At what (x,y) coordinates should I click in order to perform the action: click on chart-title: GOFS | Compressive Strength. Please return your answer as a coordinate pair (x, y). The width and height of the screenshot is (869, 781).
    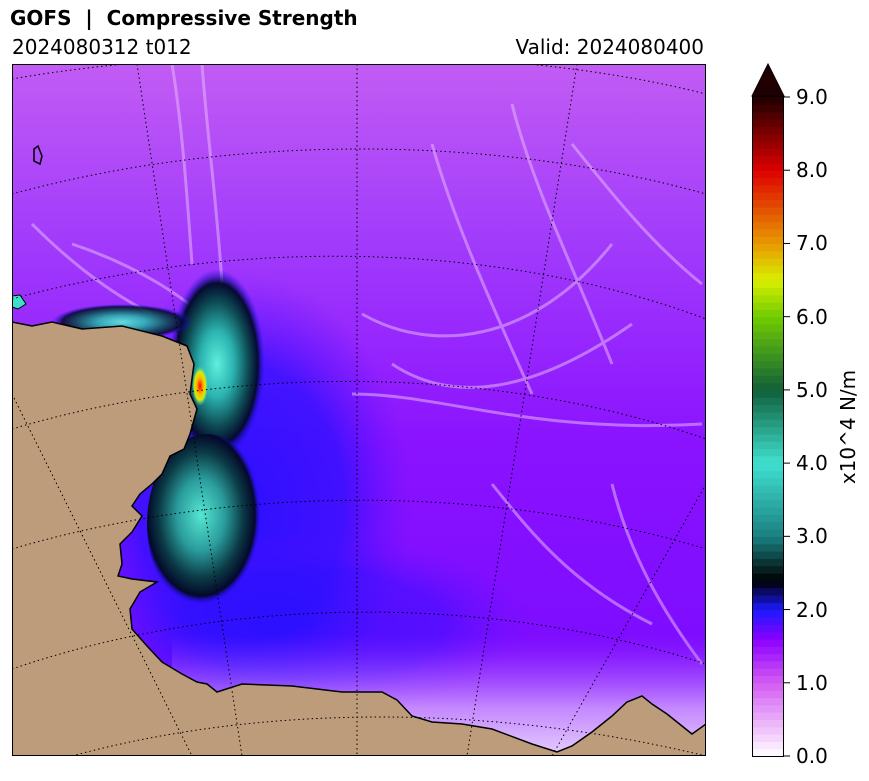
    Looking at the image, I should click on (184, 18).